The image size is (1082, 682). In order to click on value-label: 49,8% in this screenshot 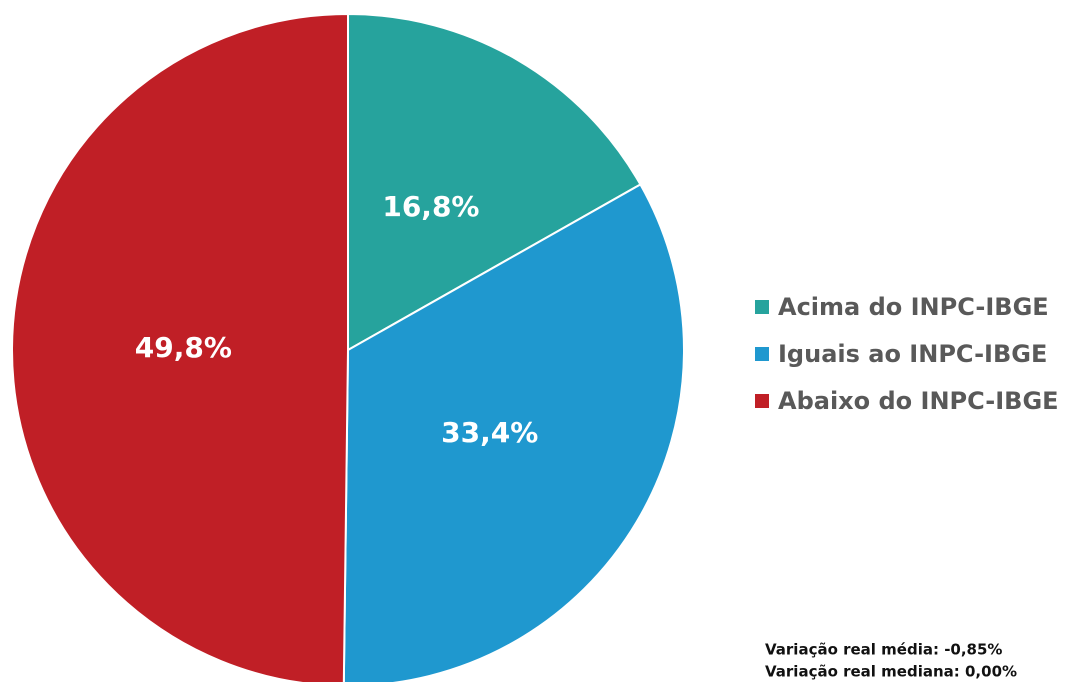, I will do `click(183, 347)`.